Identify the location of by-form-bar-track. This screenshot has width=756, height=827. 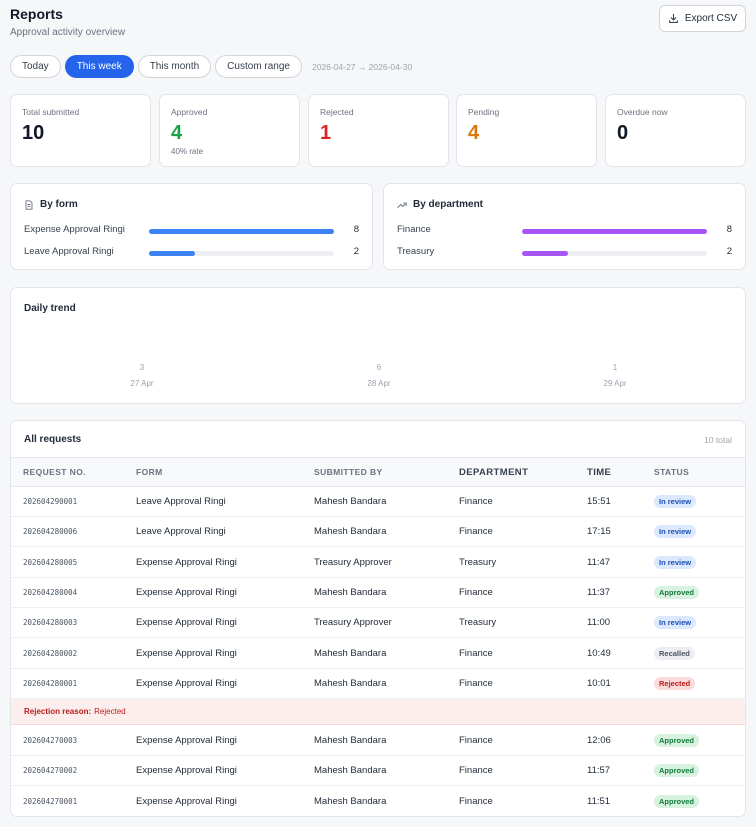
(241, 231).